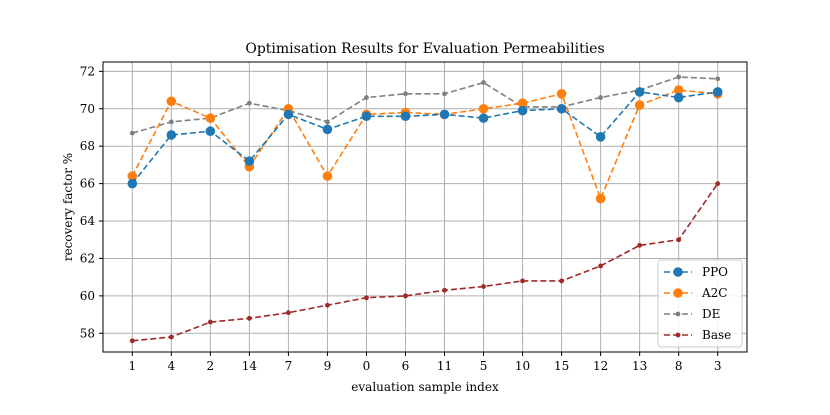 This screenshot has height=415, width=830. Describe the element at coordinates (718, 366) in the screenshot. I see `x-tick-label: 3` at that location.